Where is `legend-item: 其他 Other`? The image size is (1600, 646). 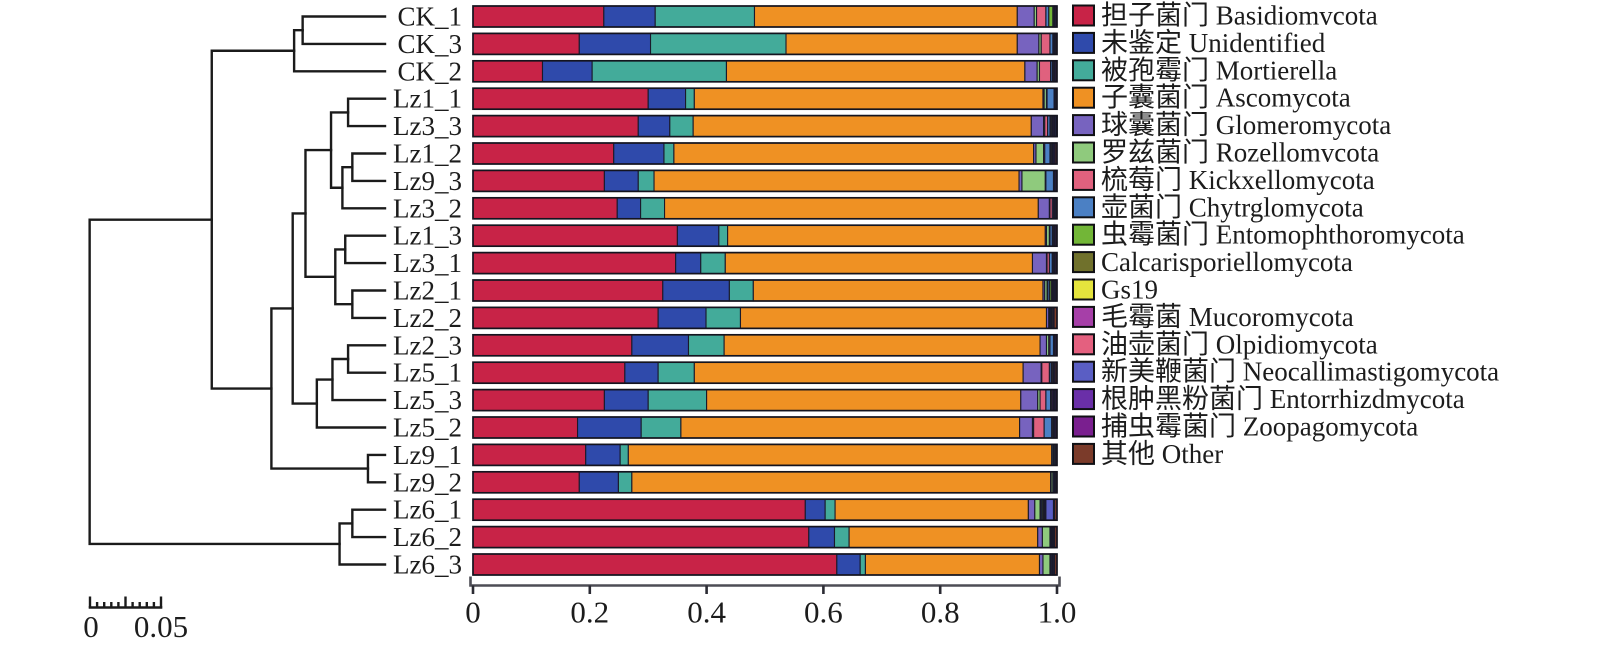 legend-item: 其他 Other is located at coordinates (1147, 454).